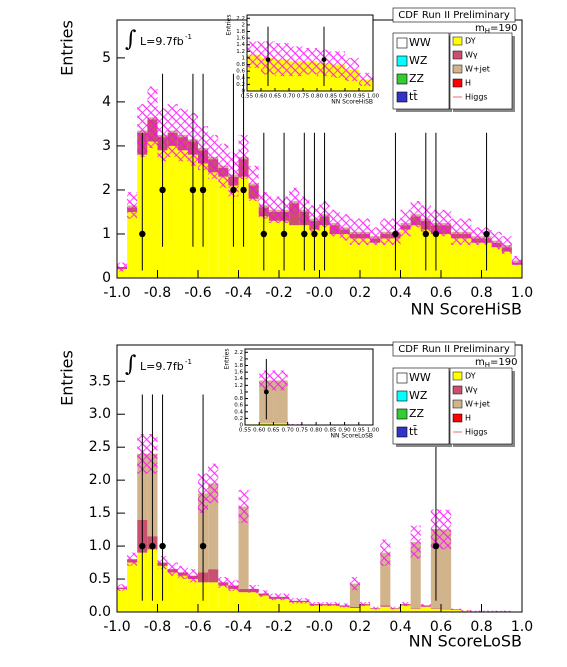 The height and width of the screenshot is (667, 567). What do you see at coordinates (373, 97) in the screenshot?
I see `x-tick-label: 1.00` at bounding box center [373, 97].